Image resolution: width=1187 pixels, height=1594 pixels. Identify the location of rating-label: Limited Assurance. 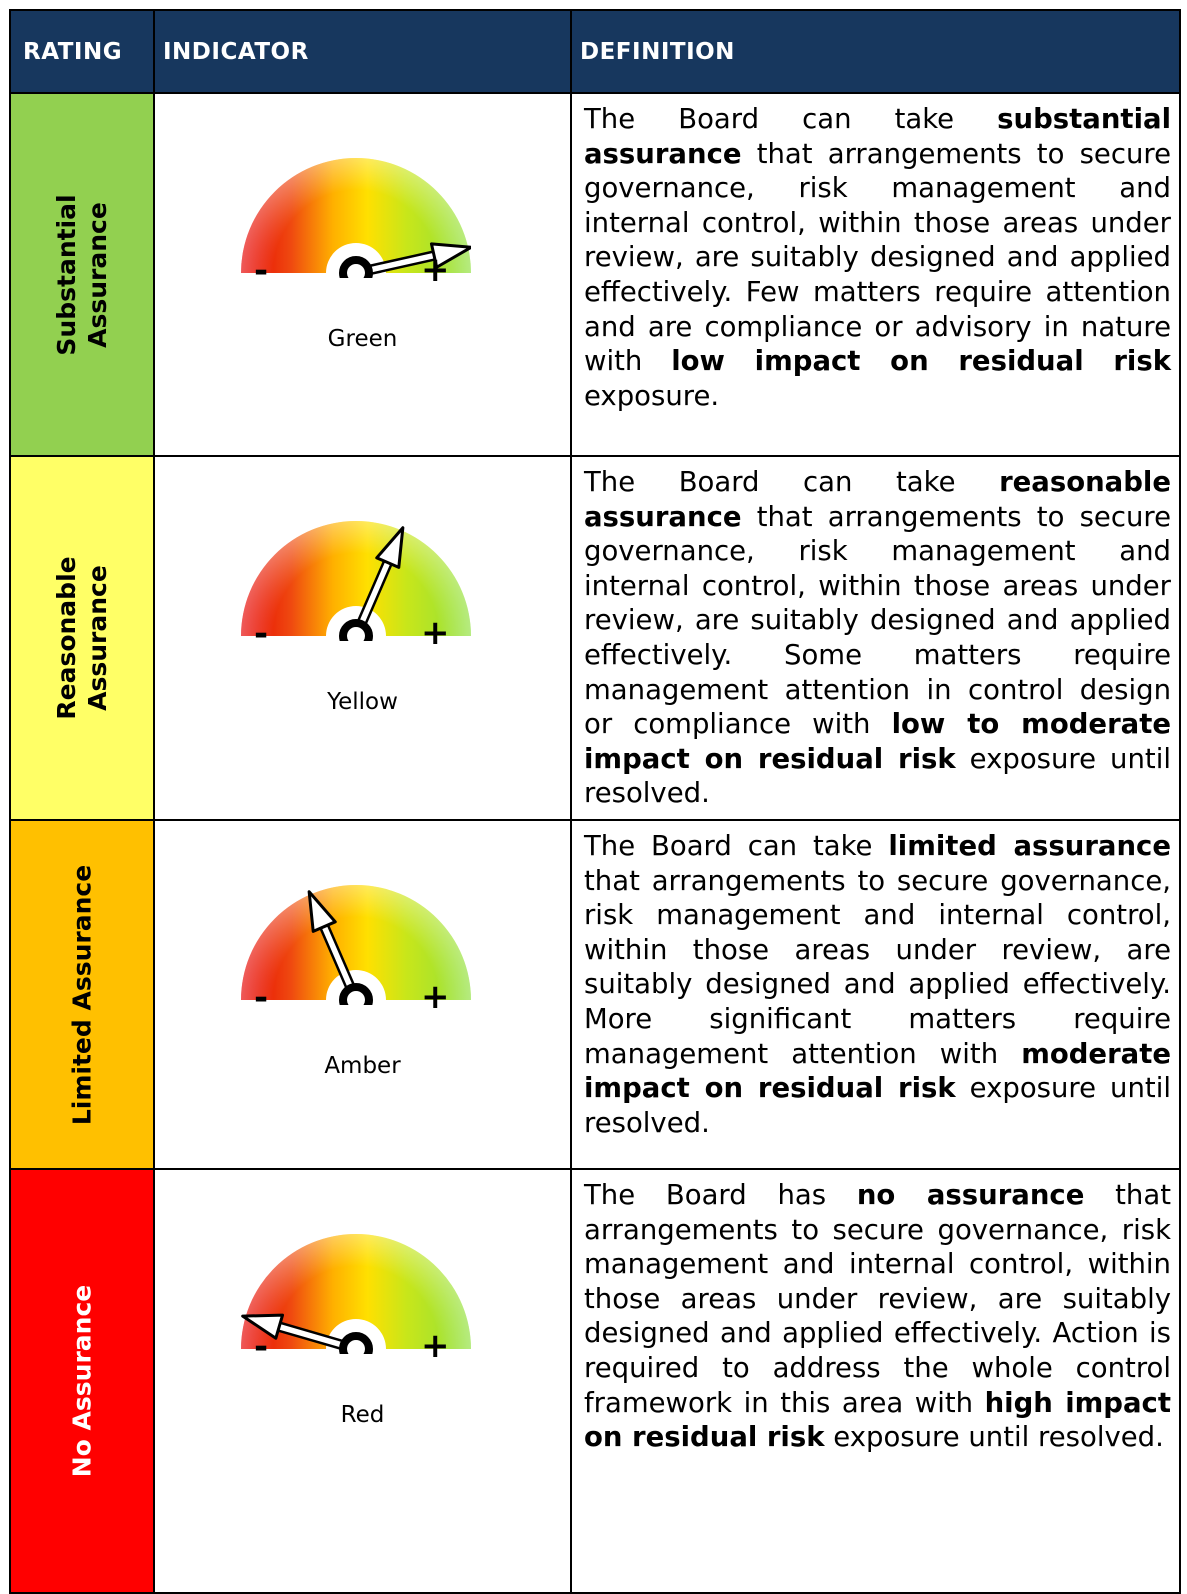
(82, 994).